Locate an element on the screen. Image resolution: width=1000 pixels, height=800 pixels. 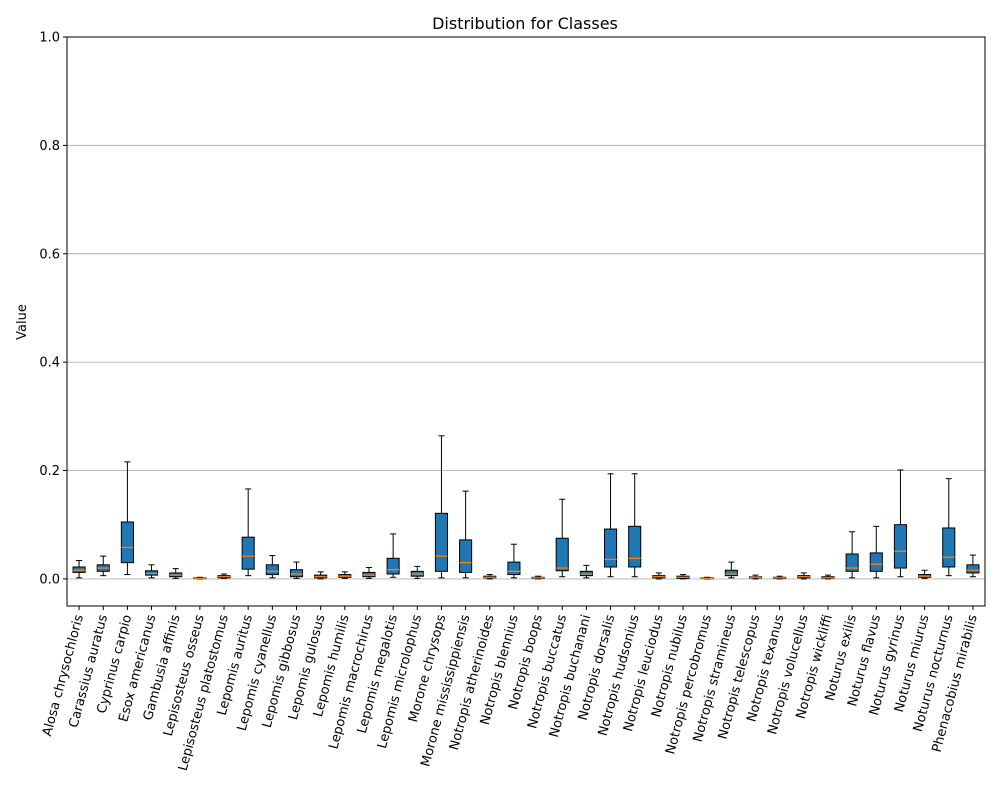
chart-title: Distribution for Classes is located at coordinates (525, 23).